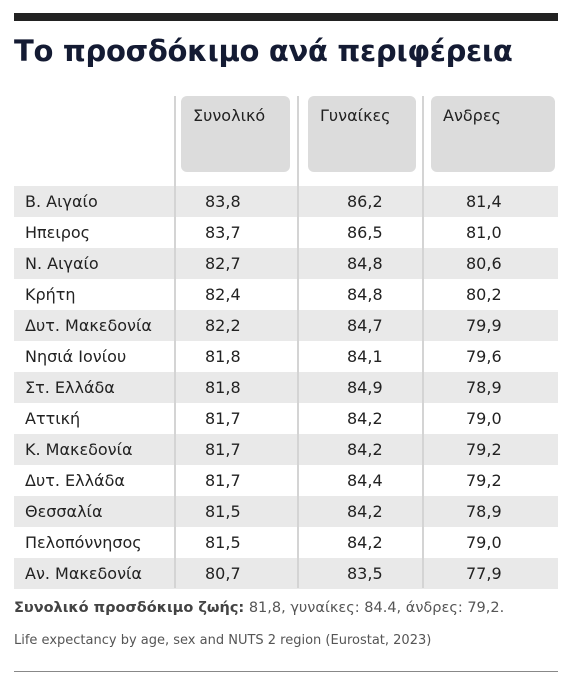 This screenshot has height=683, width=570. Describe the element at coordinates (362, 134) in the screenshot. I see `column-header: Γυναίκες` at that location.